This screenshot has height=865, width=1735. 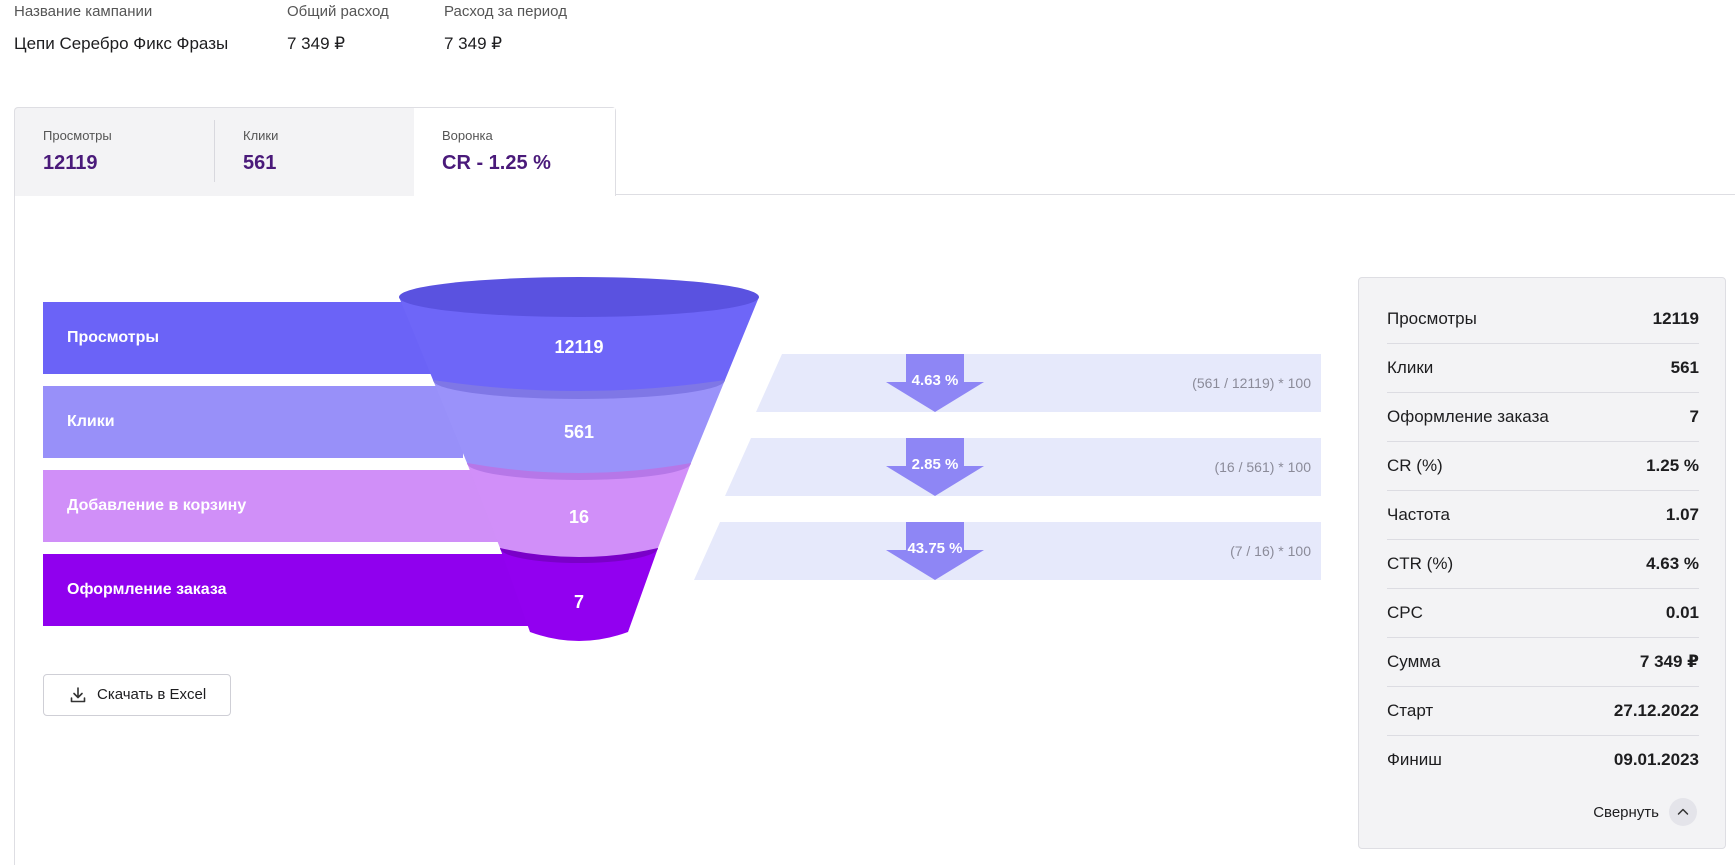 I want to click on tab-funnel: Воронка CR - 1.25 %, so click(x=514, y=152).